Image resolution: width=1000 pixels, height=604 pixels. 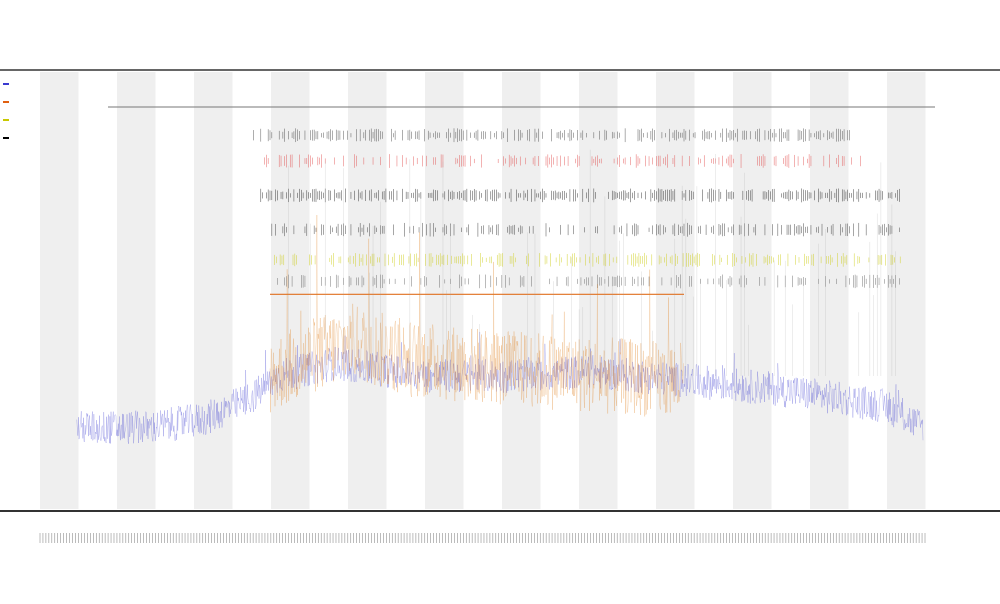 What do you see at coordinates (587, 259) in the screenshot?
I see `track-yellow` at bounding box center [587, 259].